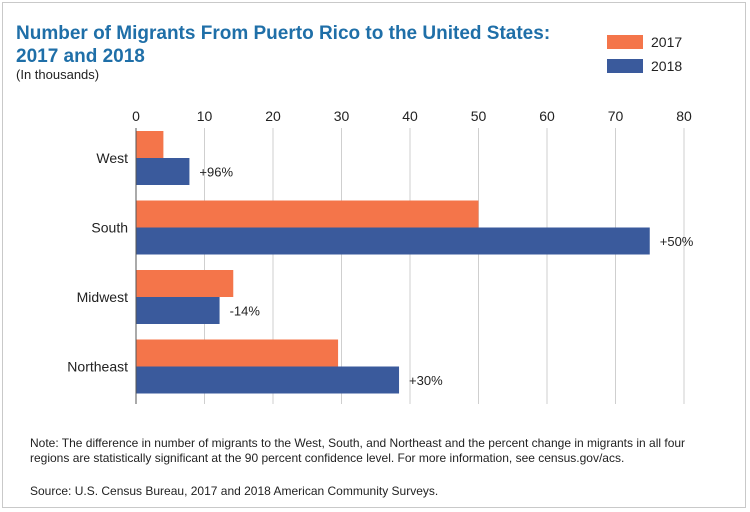 This screenshot has height=512, width=750. What do you see at coordinates (616, 116) in the screenshot?
I see `x-tick-label: 70` at bounding box center [616, 116].